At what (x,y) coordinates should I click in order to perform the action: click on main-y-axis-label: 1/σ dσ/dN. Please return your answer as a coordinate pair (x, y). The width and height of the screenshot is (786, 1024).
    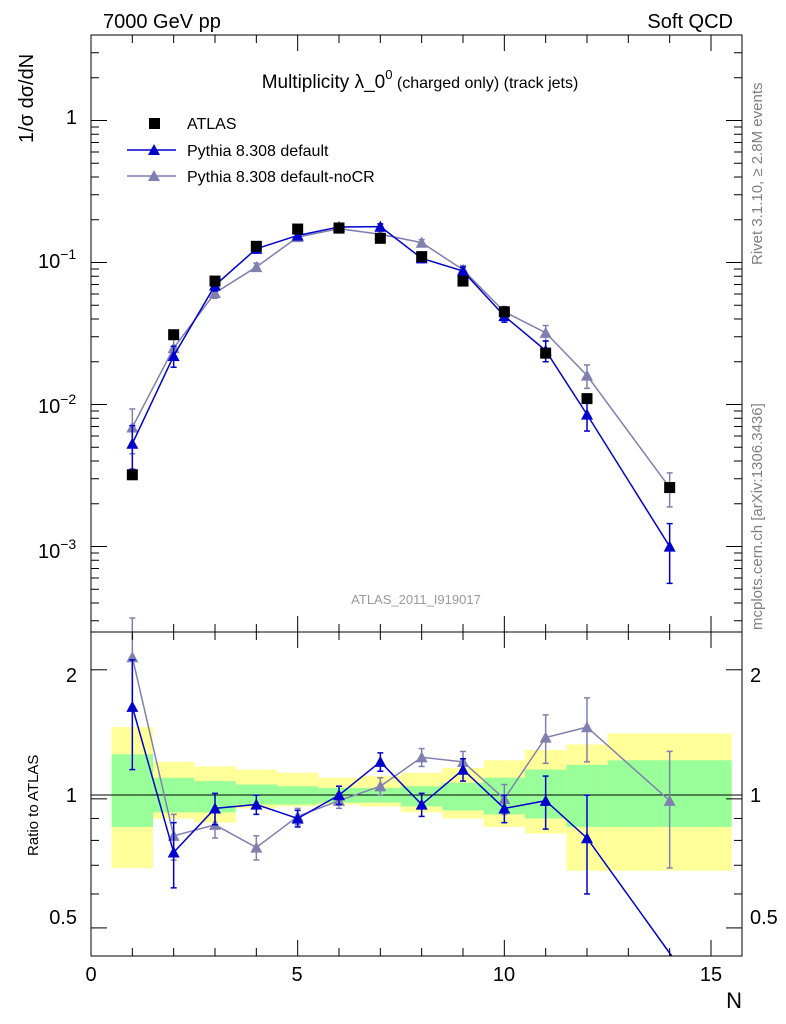
    Looking at the image, I should click on (27, 98).